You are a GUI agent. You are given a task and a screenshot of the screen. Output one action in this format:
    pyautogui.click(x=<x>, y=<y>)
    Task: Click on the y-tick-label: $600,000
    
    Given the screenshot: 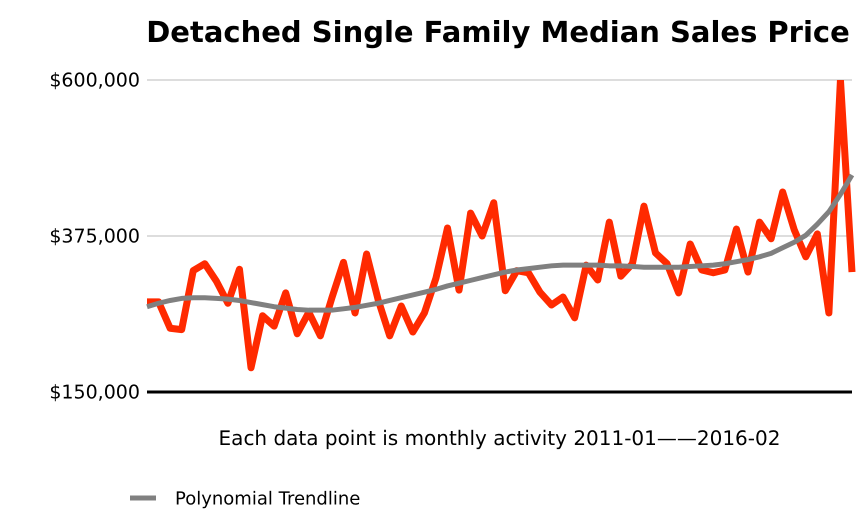 What is the action you would take?
    pyautogui.click(x=94, y=81)
    